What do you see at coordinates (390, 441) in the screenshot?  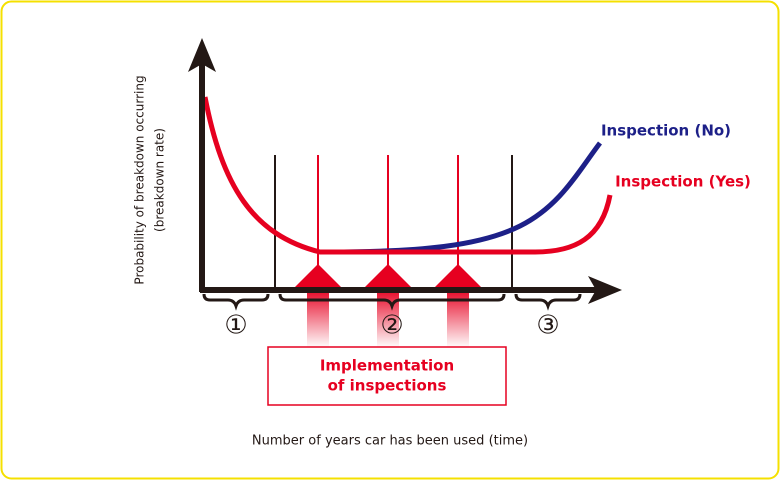 I see `x-axis-label: Number of years car has been used (time)` at bounding box center [390, 441].